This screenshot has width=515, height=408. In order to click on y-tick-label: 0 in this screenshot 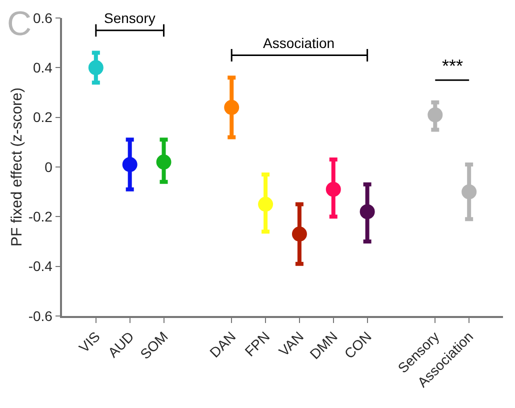, I will do `click(48, 166)`.